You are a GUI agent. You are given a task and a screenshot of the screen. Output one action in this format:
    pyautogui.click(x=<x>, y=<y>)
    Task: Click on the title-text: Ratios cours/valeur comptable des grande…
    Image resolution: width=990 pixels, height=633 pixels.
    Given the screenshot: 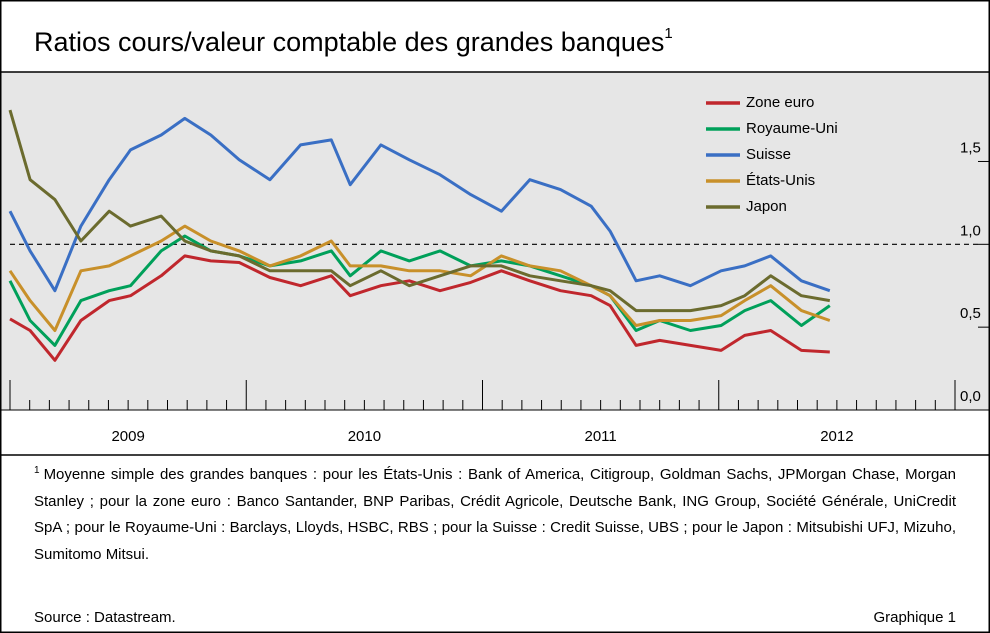 What is the action you would take?
    pyautogui.click(x=349, y=42)
    